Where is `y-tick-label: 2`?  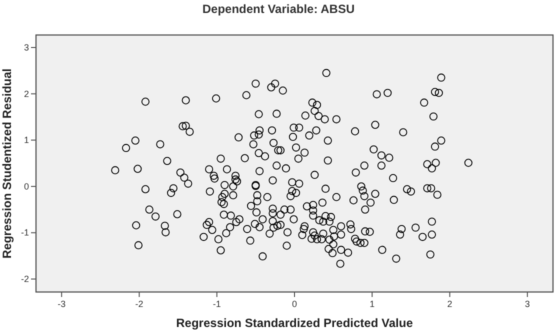 y-tick-label: 2 is located at coordinates (26, 93).